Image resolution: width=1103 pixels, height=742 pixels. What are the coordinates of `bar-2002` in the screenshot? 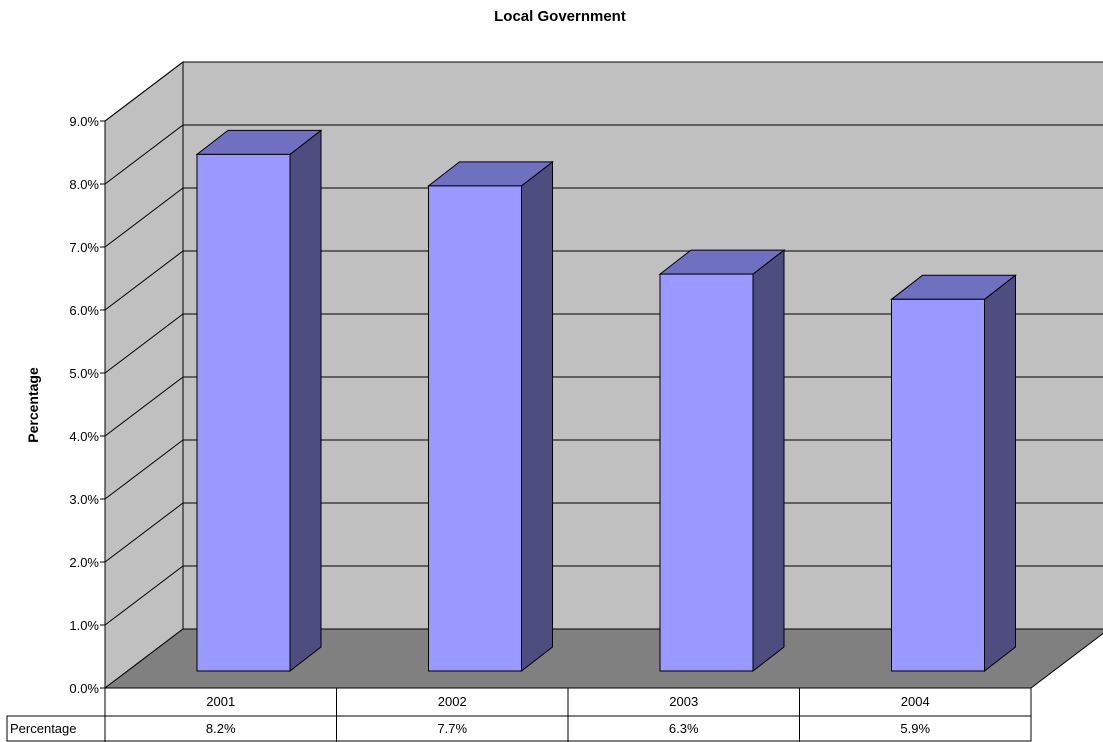 It's located at (490, 416).